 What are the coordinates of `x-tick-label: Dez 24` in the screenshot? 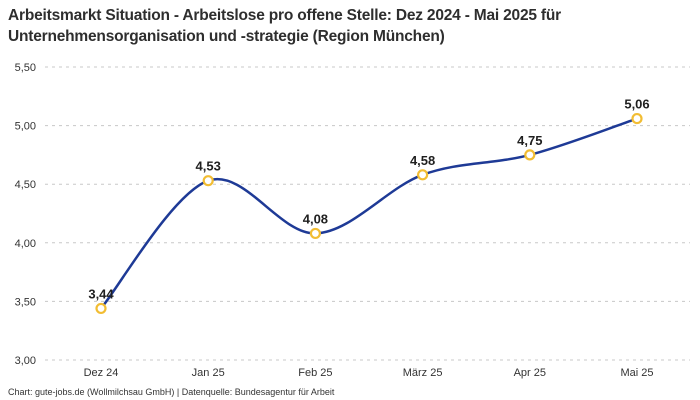 It's located at (101, 373).